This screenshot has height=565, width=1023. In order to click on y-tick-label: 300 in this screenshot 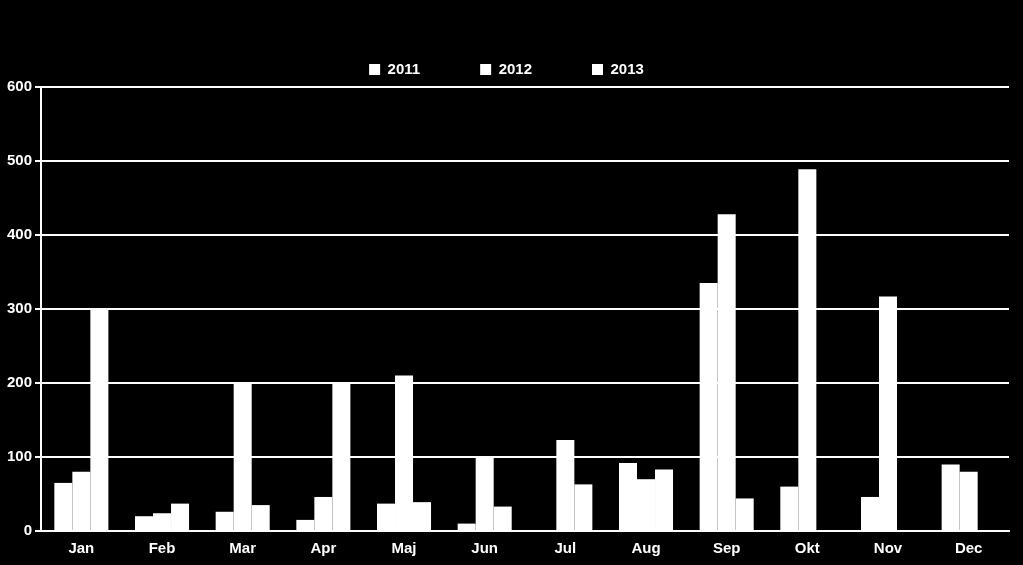, I will do `click(20, 308)`.